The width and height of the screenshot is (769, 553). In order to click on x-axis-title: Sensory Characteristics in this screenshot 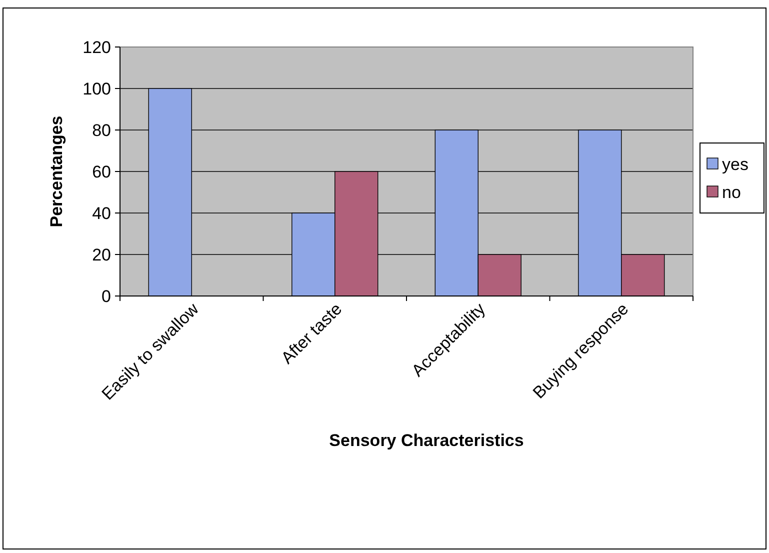, I will do `click(426, 440)`.